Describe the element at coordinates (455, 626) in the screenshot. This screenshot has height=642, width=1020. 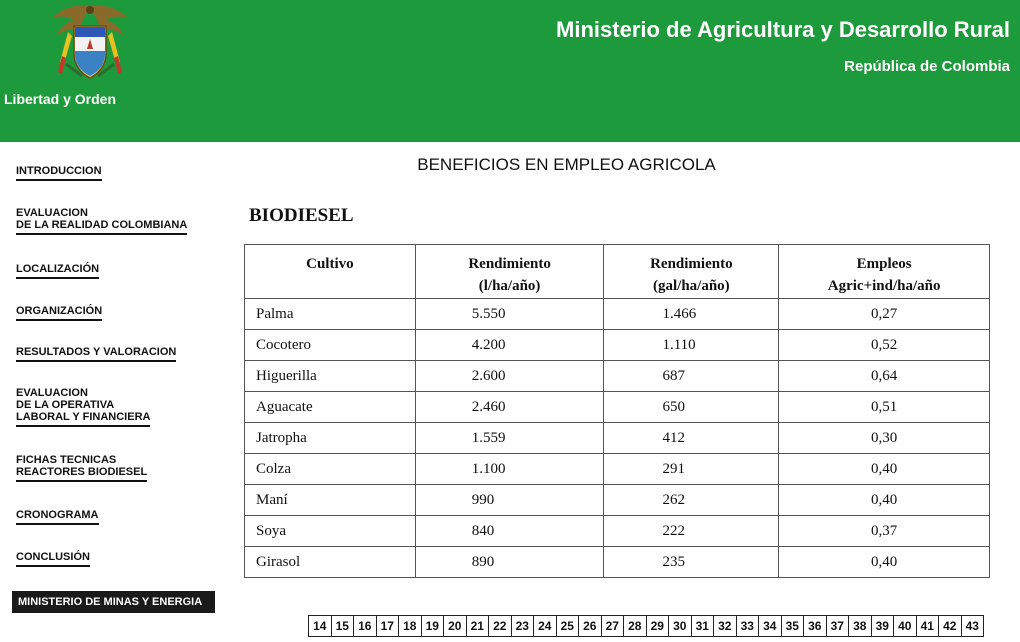
I see `page-link: 20` at that location.